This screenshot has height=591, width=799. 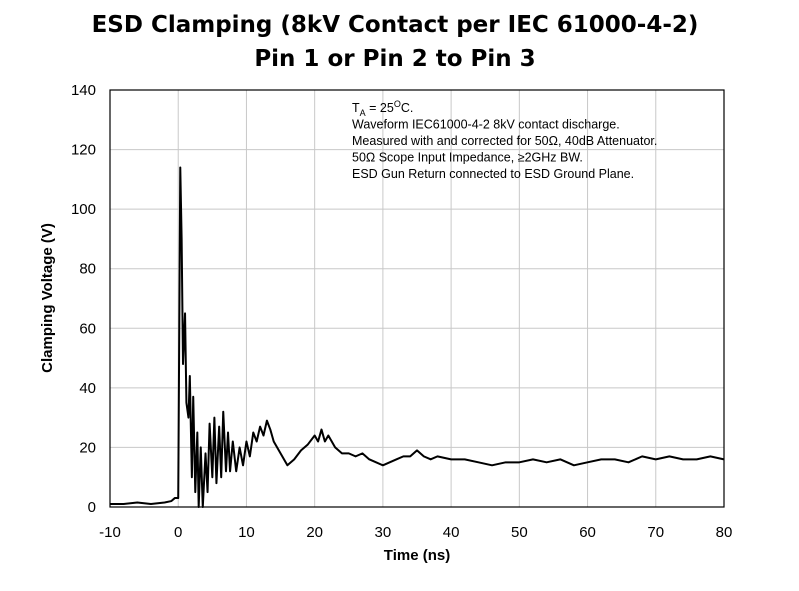 What do you see at coordinates (87, 388) in the screenshot?
I see `y-tick-label: 40` at bounding box center [87, 388].